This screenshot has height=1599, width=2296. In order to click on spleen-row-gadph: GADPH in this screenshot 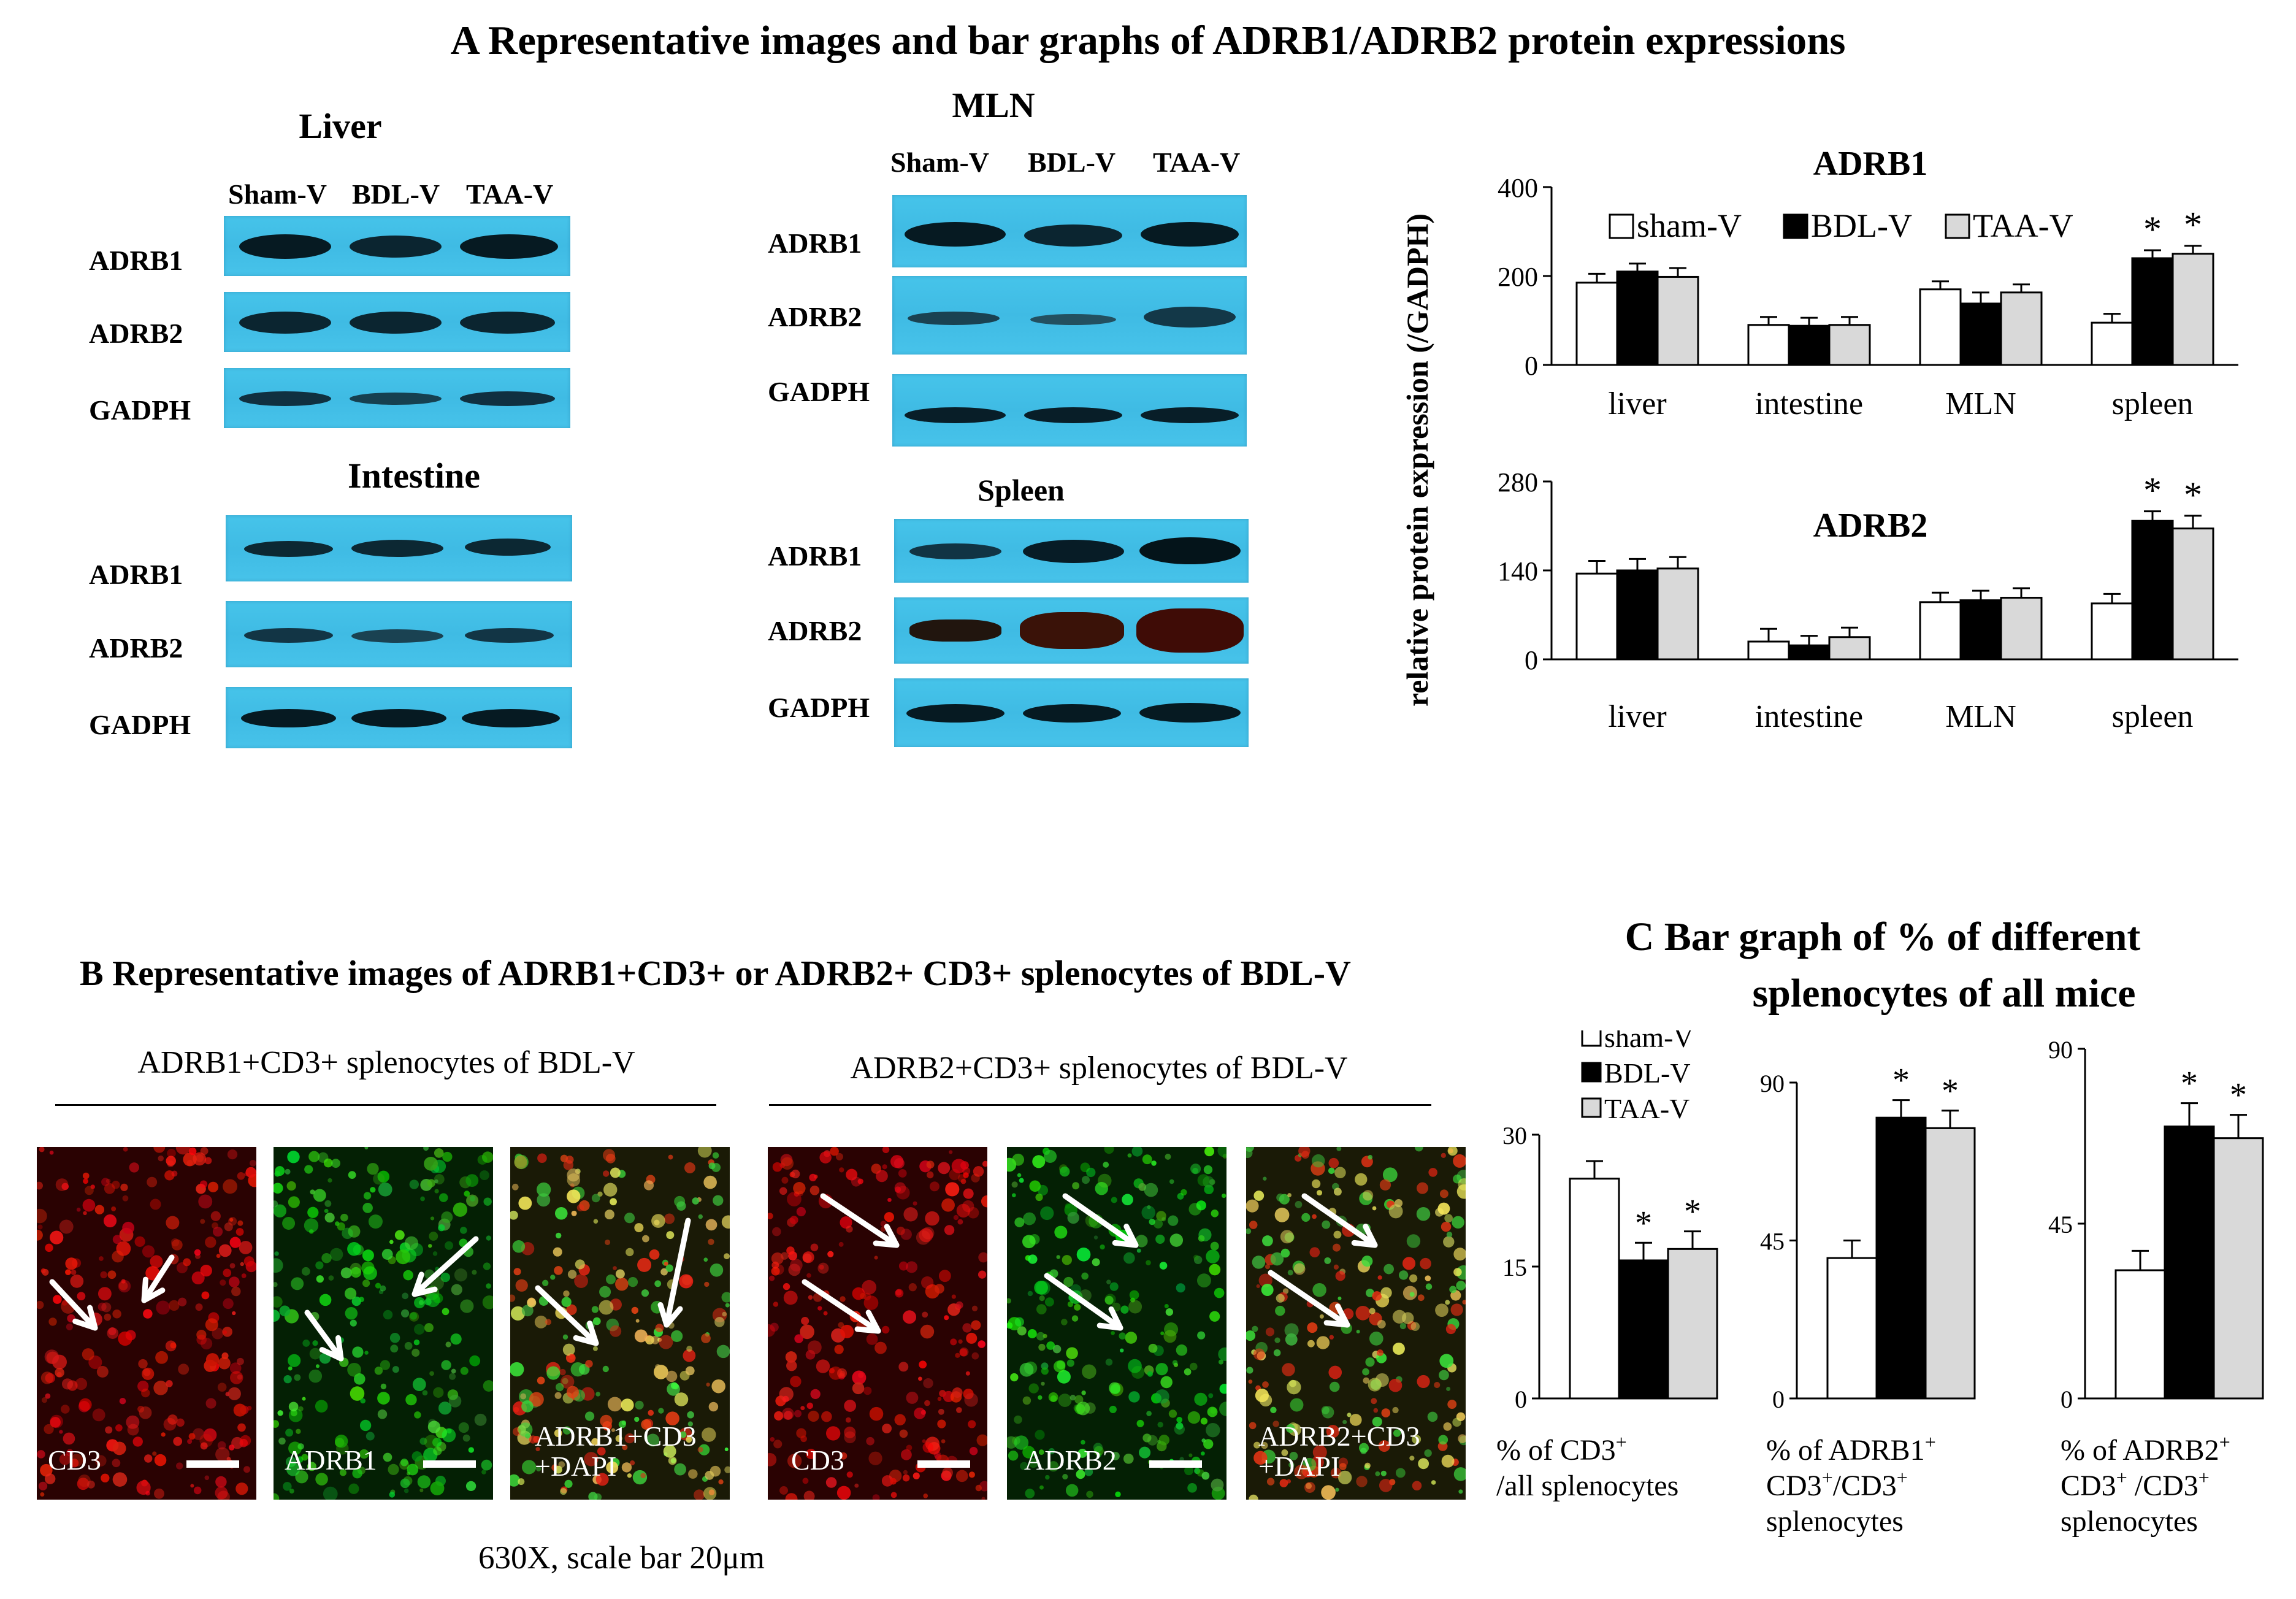, I will do `click(819, 707)`.